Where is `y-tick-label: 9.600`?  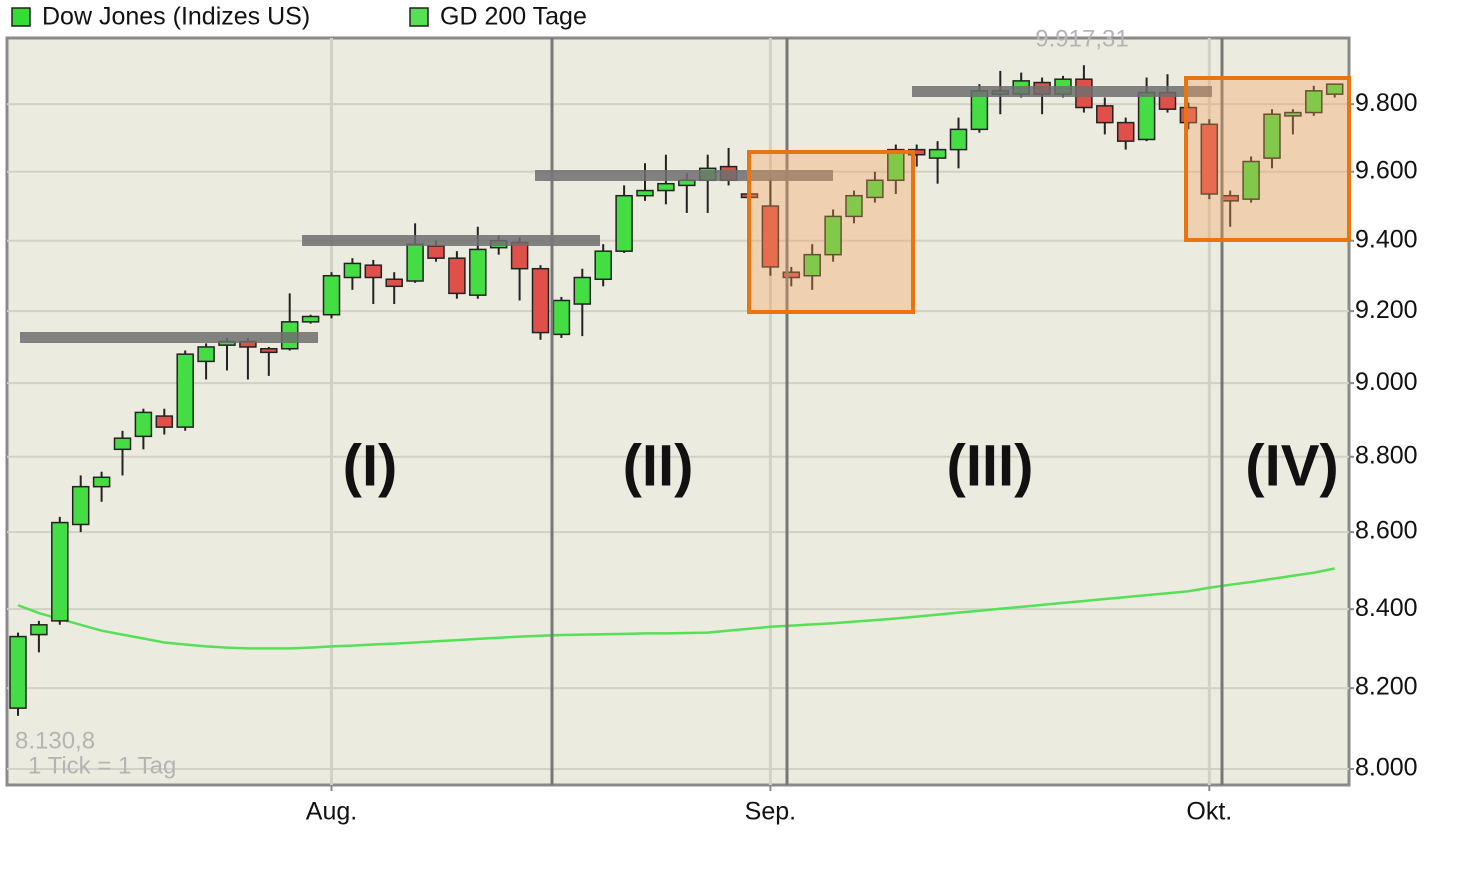 y-tick-label: 9.600 is located at coordinates (1386, 170).